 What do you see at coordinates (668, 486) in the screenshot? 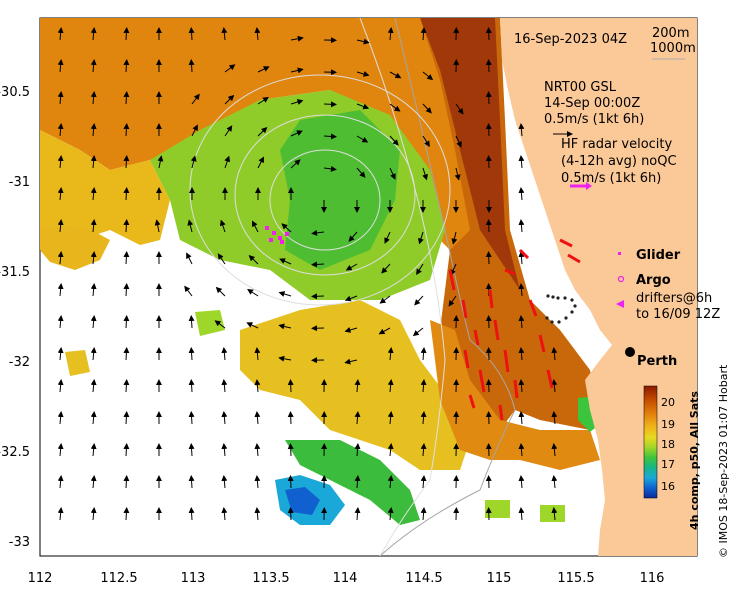
I see `colorbar-tick-16: 16` at bounding box center [668, 486].